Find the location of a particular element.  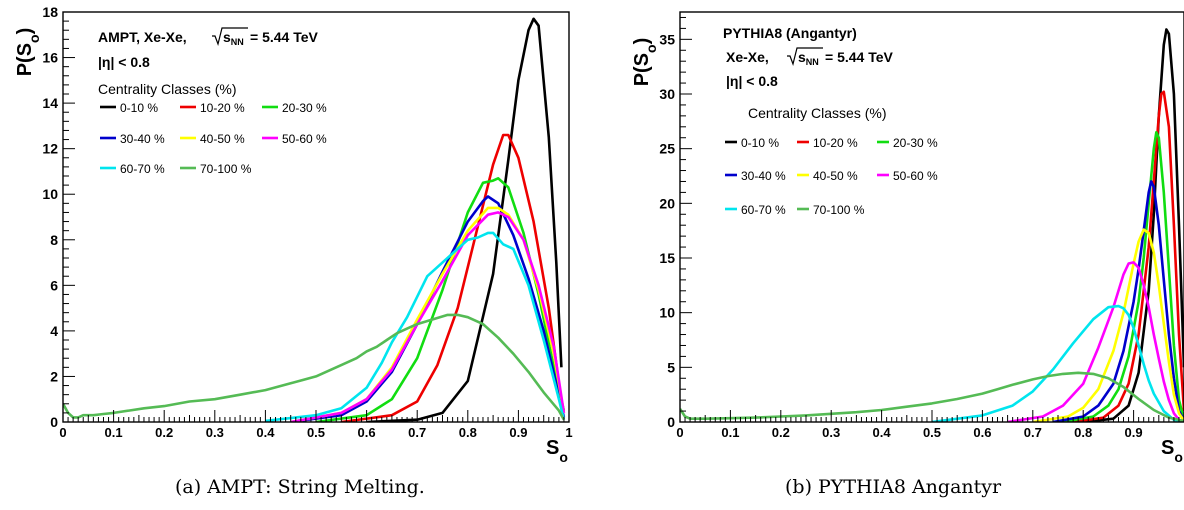

y-tick-label: 8 is located at coordinates (54, 240).